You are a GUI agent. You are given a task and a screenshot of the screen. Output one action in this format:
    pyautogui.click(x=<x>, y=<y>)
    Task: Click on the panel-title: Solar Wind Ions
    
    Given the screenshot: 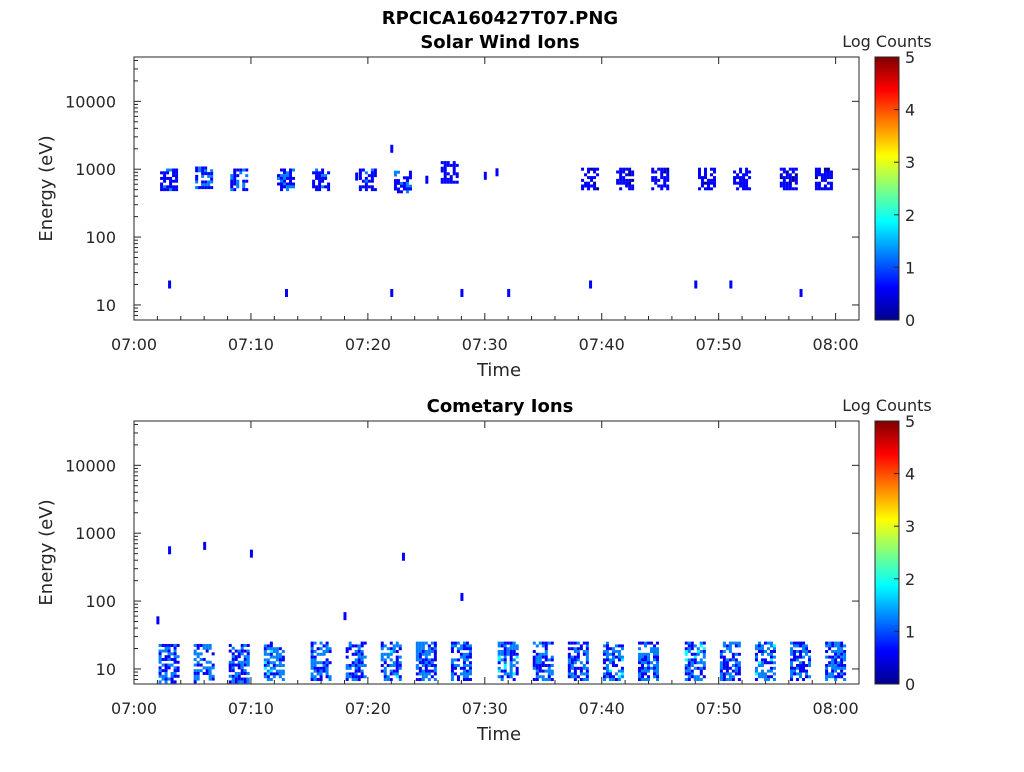 What is the action you would take?
    pyautogui.click(x=499, y=42)
    